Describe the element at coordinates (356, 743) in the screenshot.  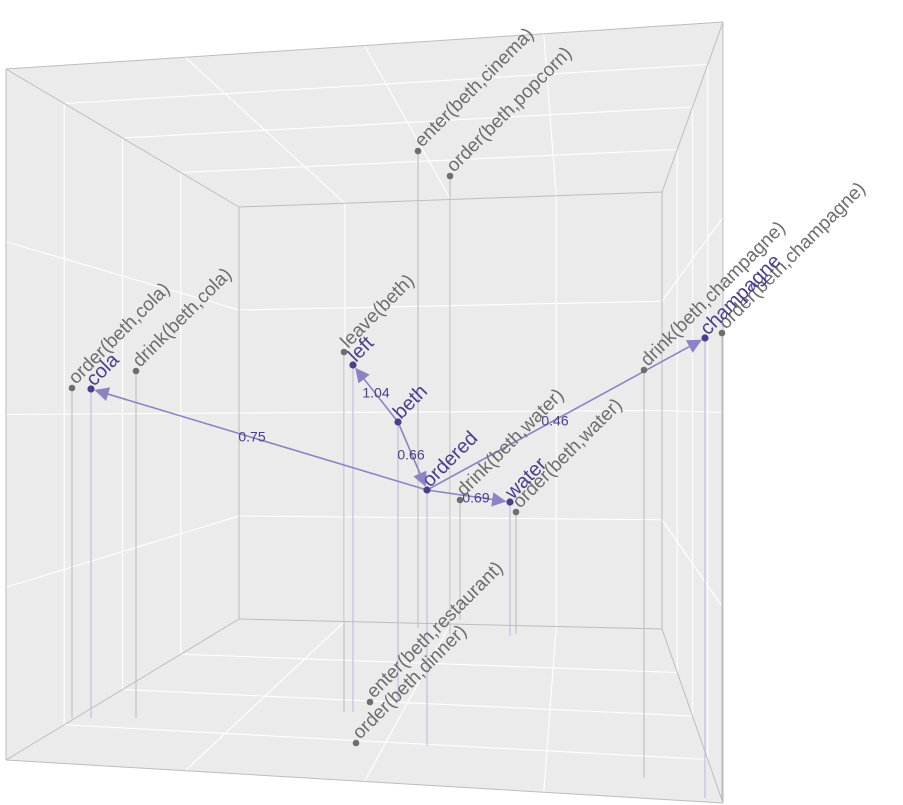
I see `order-beth-dinner-point` at that location.